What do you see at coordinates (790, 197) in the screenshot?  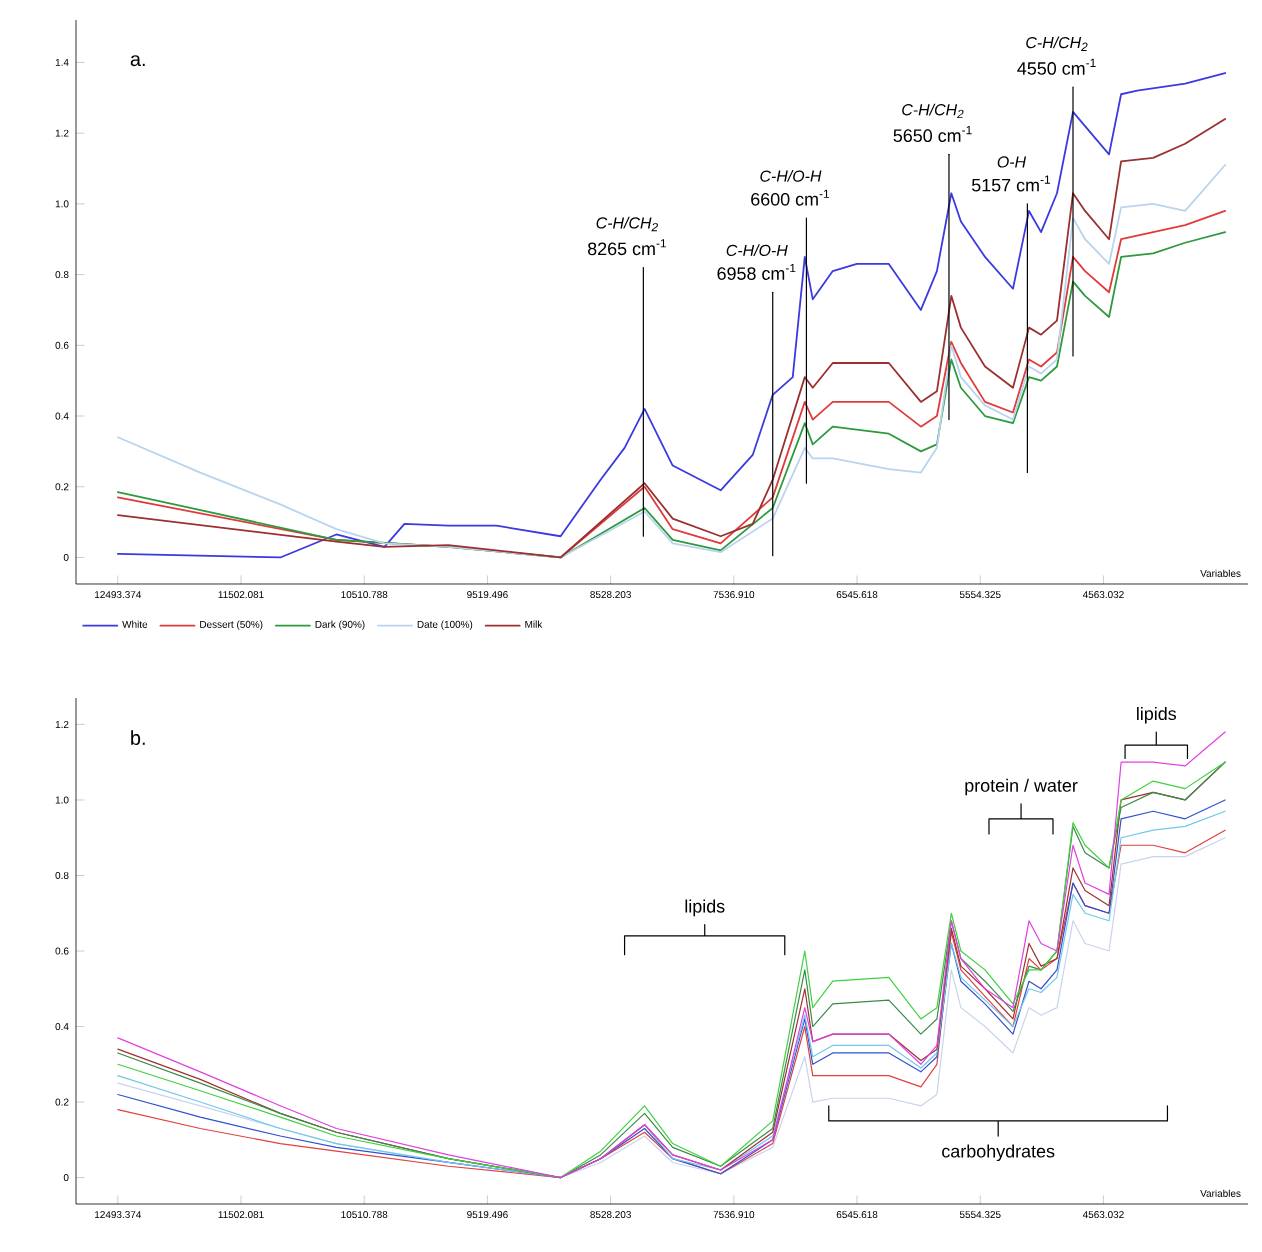 I see `annotation: 6600 cm$^{-1}$` at bounding box center [790, 197].